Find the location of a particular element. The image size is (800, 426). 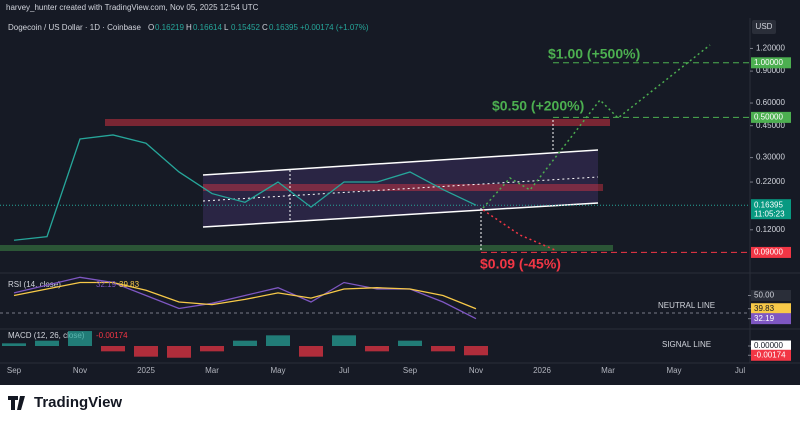

symbol: Dogecoin / US Dollar · 1D · Coinbase is located at coordinates (74, 27).